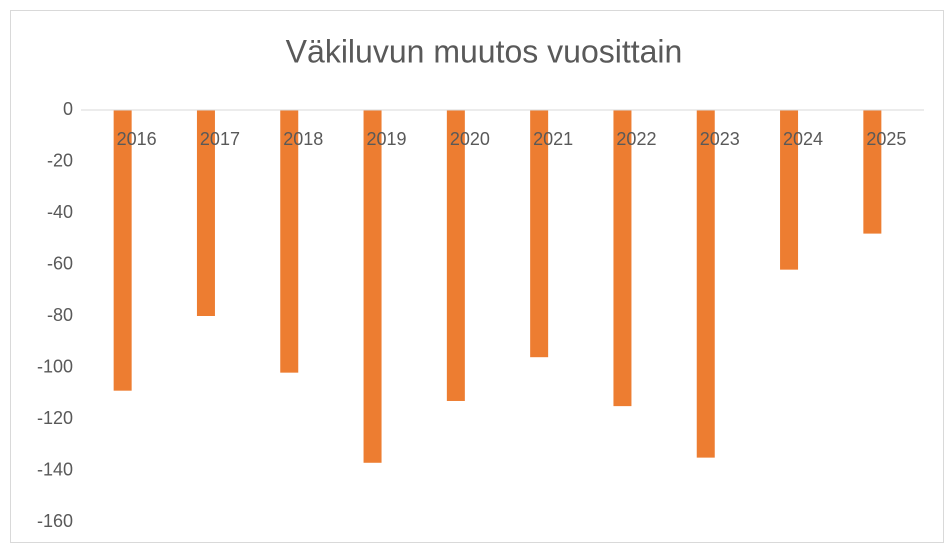  Describe the element at coordinates (60, 263) in the screenshot. I see `y-tick-label: -60` at that location.